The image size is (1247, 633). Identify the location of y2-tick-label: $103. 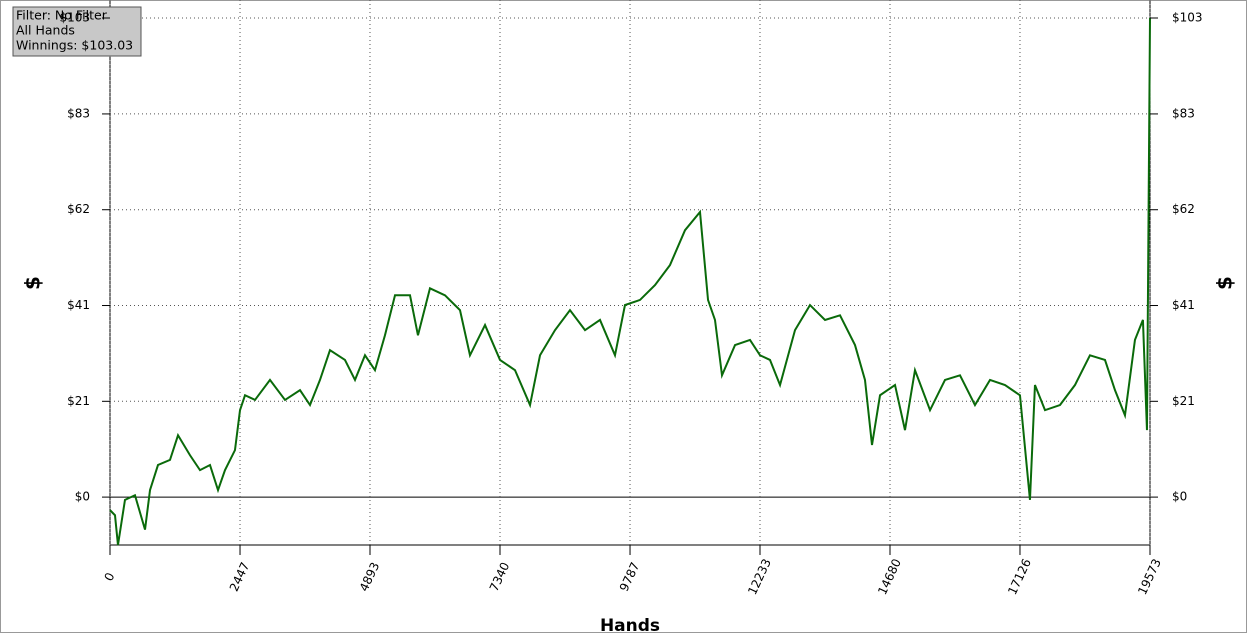
(1187, 17).